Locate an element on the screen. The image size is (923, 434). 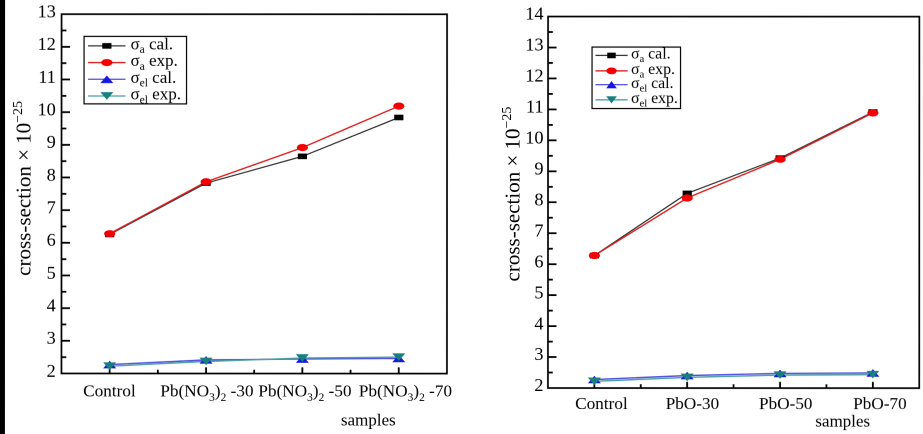
svg-text: PbO-70 is located at coordinates (879, 403).